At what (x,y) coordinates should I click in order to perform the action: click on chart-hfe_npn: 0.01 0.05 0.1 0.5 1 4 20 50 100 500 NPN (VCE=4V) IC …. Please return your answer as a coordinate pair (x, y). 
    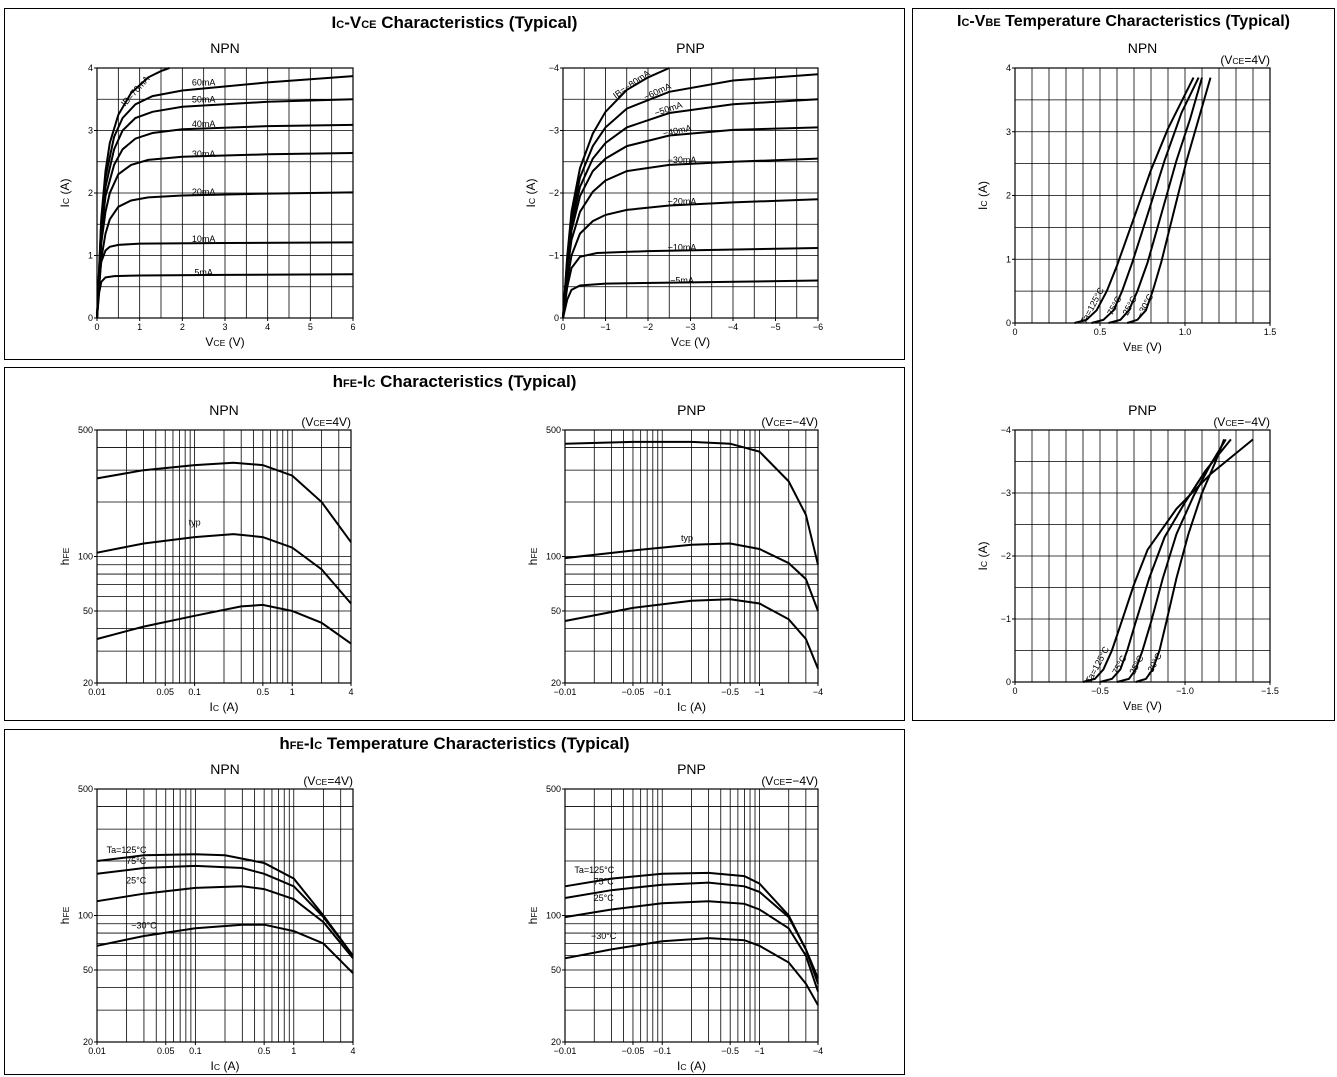
    Looking at the image, I should click on (206, 558).